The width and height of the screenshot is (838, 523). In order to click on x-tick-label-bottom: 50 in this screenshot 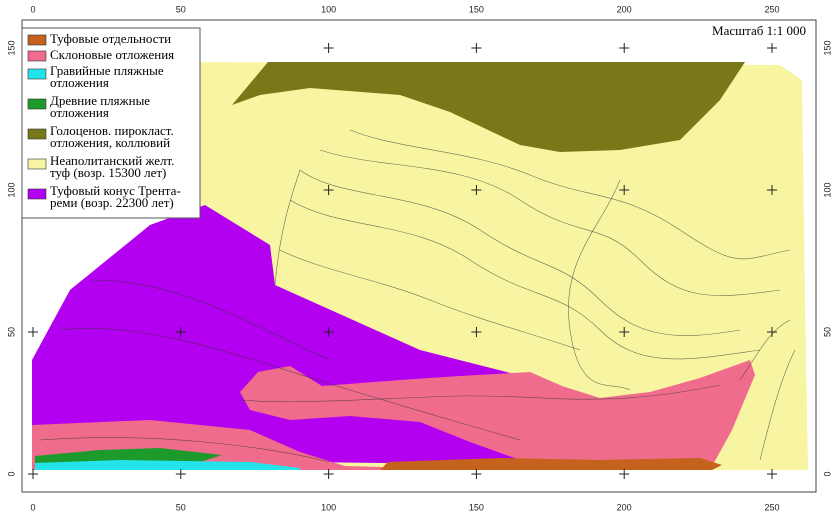, I will do `click(181, 507)`.